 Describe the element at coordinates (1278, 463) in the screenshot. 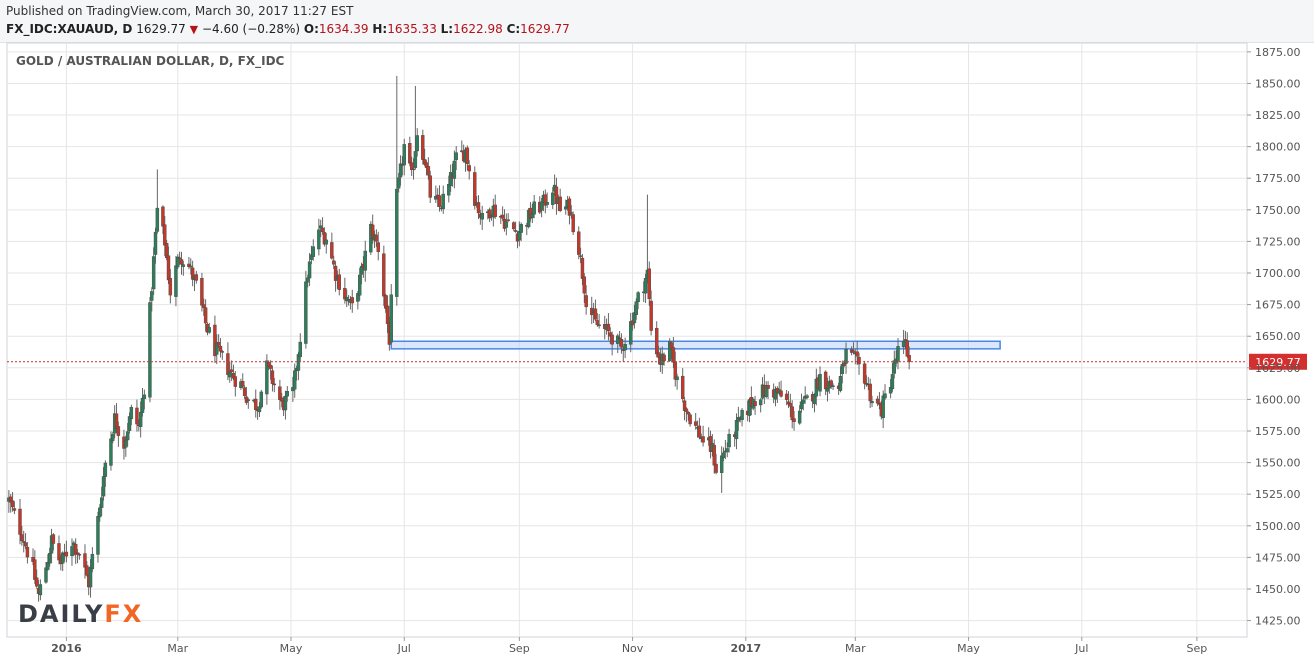

I see `y-tick-label: 1550.00` at that location.